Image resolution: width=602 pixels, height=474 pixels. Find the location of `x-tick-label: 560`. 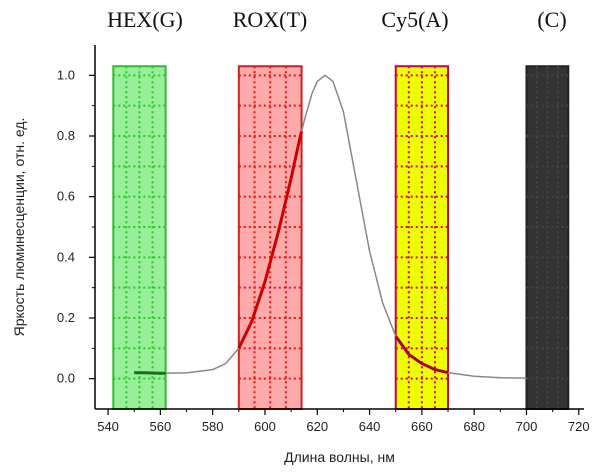

x-tick-label: 560 is located at coordinates (161, 426).